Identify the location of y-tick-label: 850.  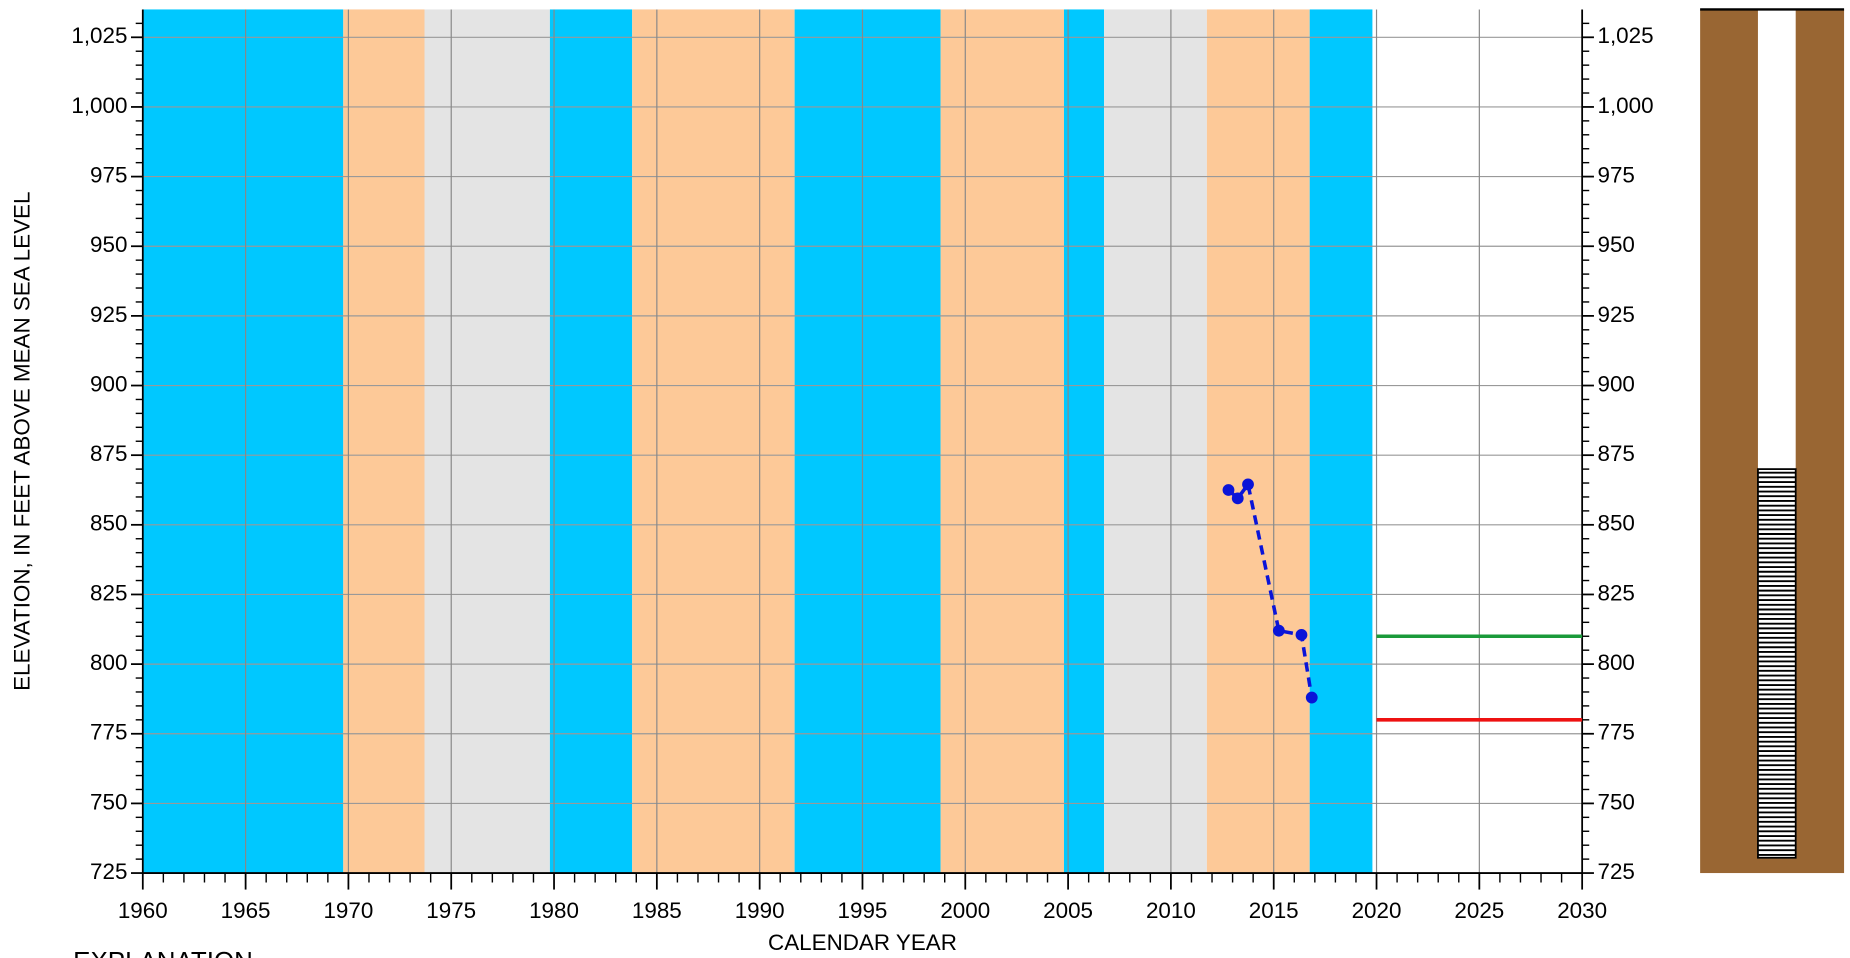
(108, 523).